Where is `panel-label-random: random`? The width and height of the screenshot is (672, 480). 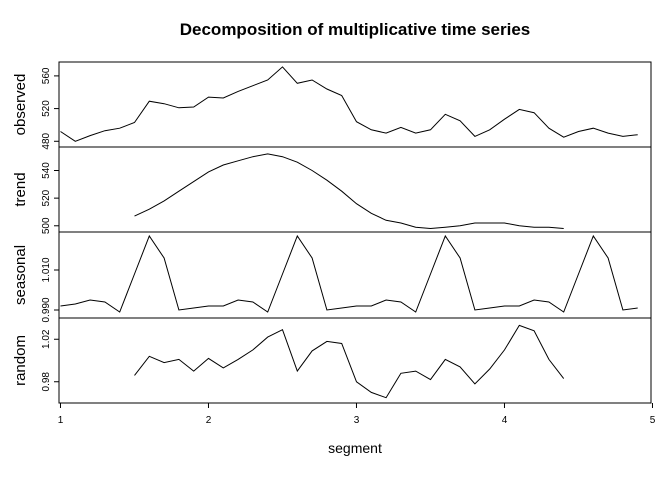 panel-label-random: random is located at coordinates (20, 360).